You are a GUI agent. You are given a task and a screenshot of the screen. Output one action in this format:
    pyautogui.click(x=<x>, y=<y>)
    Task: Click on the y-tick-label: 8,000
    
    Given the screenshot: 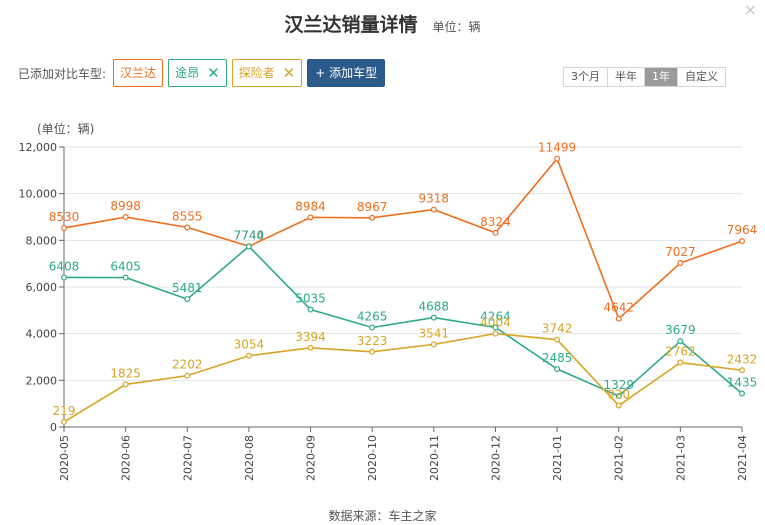 What is the action you would take?
    pyautogui.click(x=42, y=240)
    